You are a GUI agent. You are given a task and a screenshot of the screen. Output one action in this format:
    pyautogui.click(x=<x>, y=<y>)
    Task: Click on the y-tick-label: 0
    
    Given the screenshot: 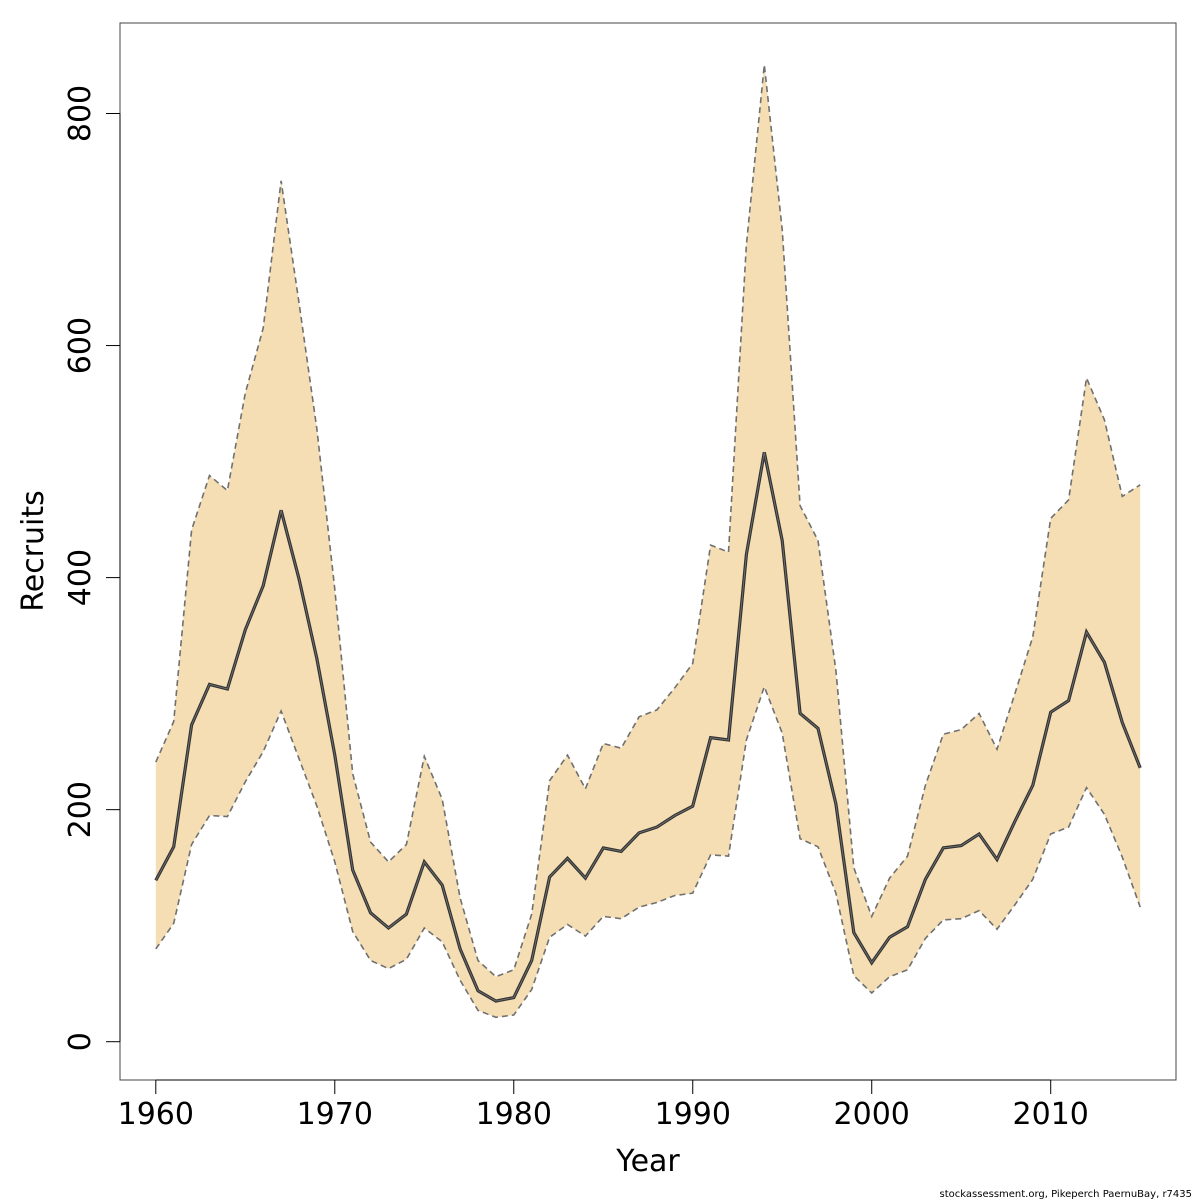 What is the action you would take?
    pyautogui.click(x=80, y=1041)
    